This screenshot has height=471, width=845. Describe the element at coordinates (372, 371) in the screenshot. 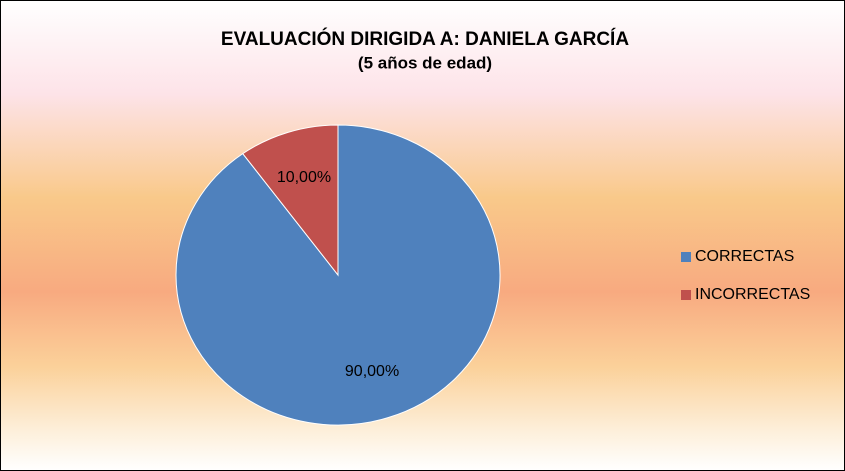

I see `data-label: 90,00%` at that location.